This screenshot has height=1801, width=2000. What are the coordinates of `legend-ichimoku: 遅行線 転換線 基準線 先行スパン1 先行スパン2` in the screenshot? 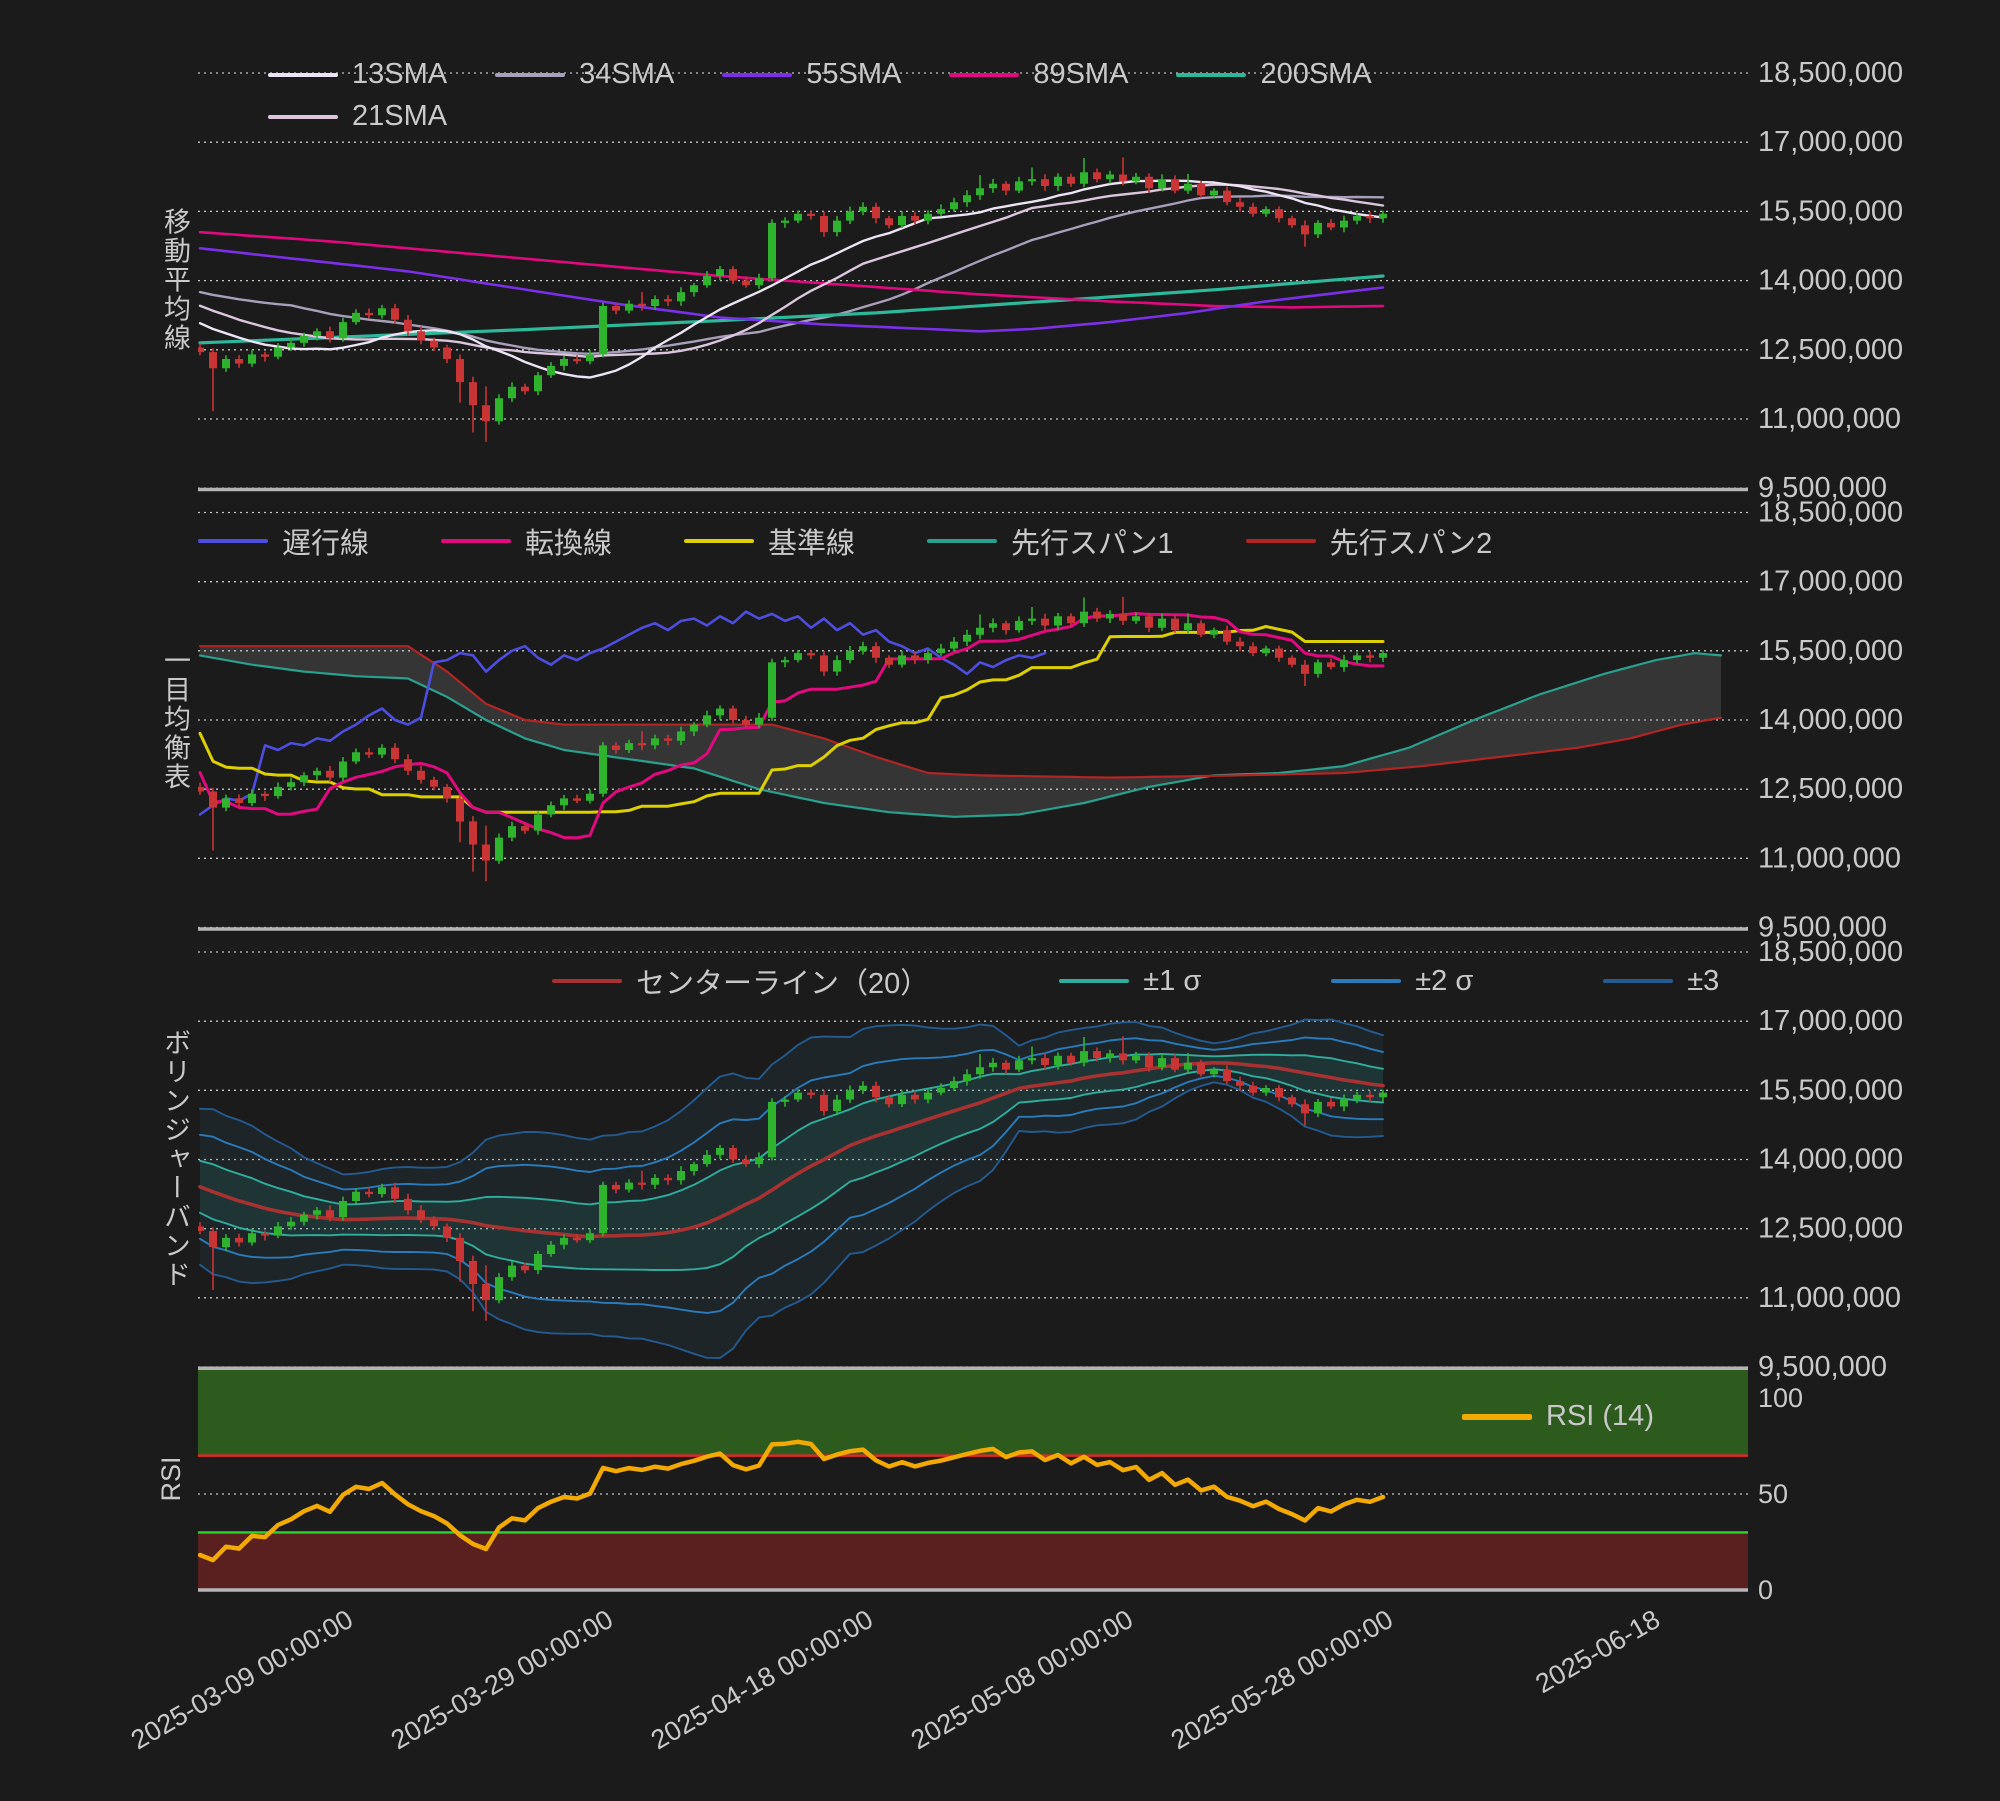 It's located at (845, 541).